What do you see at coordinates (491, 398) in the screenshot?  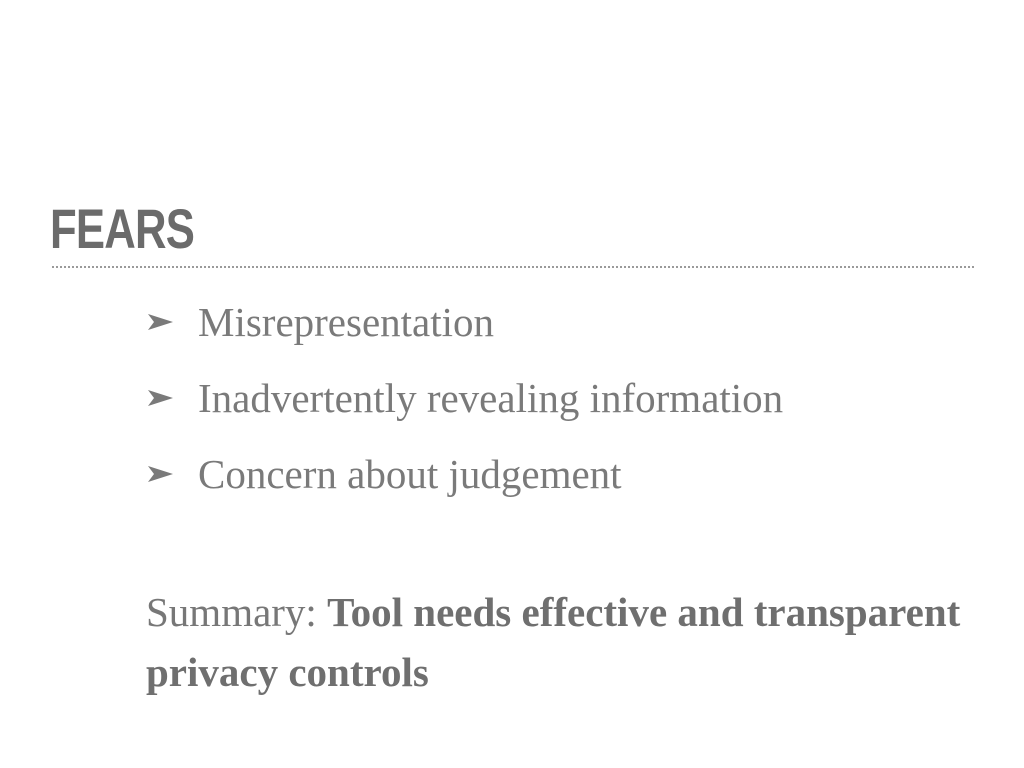 I see `bullet-text: Inadvertently revealing information` at bounding box center [491, 398].